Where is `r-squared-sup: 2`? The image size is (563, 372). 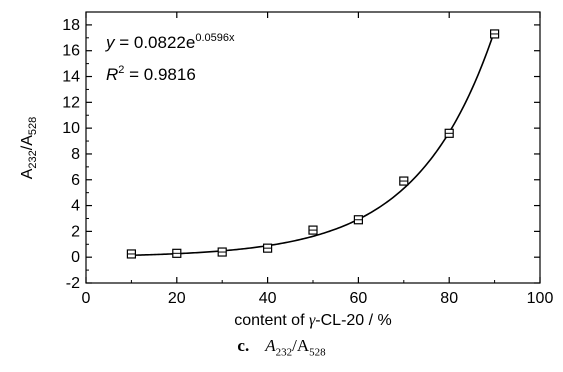
r-squared-sup: 2 is located at coordinates (121, 70).